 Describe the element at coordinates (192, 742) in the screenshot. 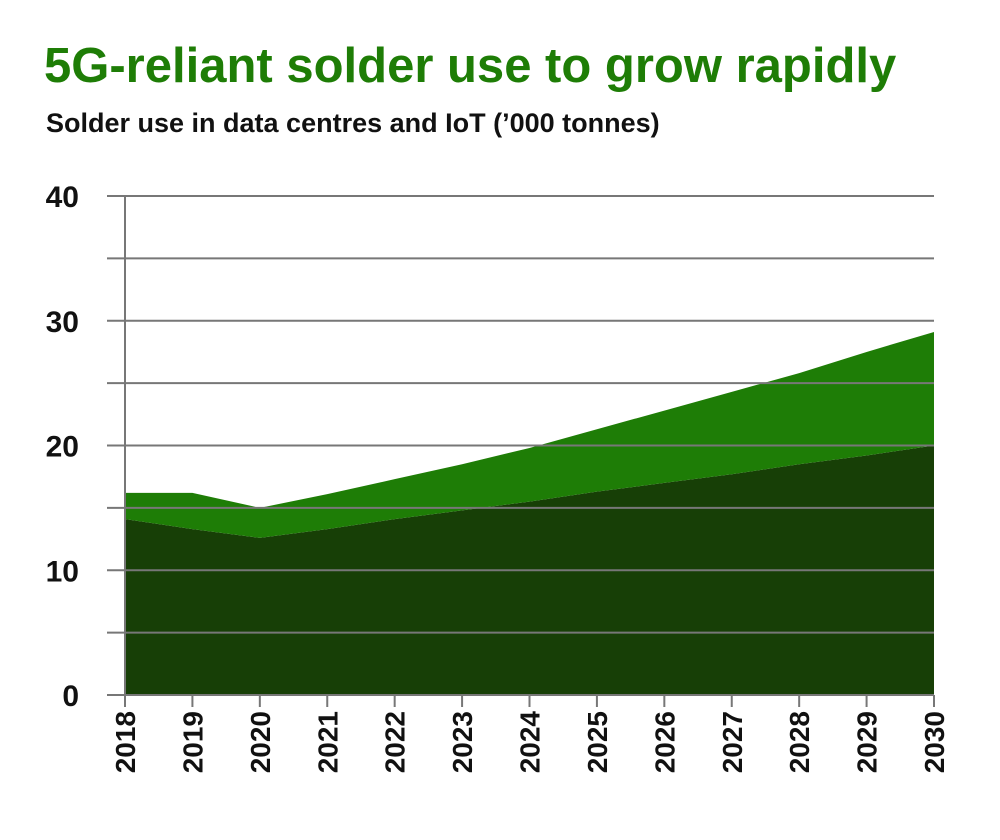

I see `x-tick-label: 2019` at that location.